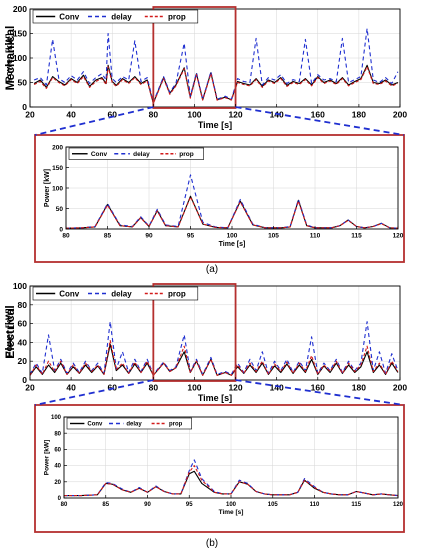 The width and height of the screenshot is (425, 555). What do you see at coordinates (60, 209) in the screenshot?
I see `y-tick-label: 50` at bounding box center [60, 209].